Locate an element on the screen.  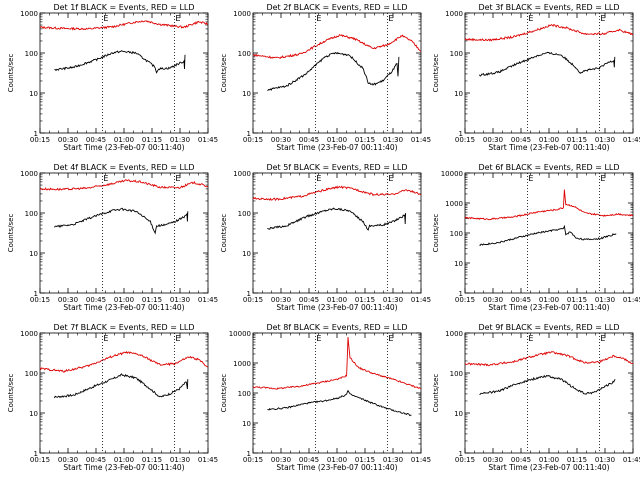
chart-title: Det 3f BLACK = Events, RED = LLD is located at coordinates (548, 7).